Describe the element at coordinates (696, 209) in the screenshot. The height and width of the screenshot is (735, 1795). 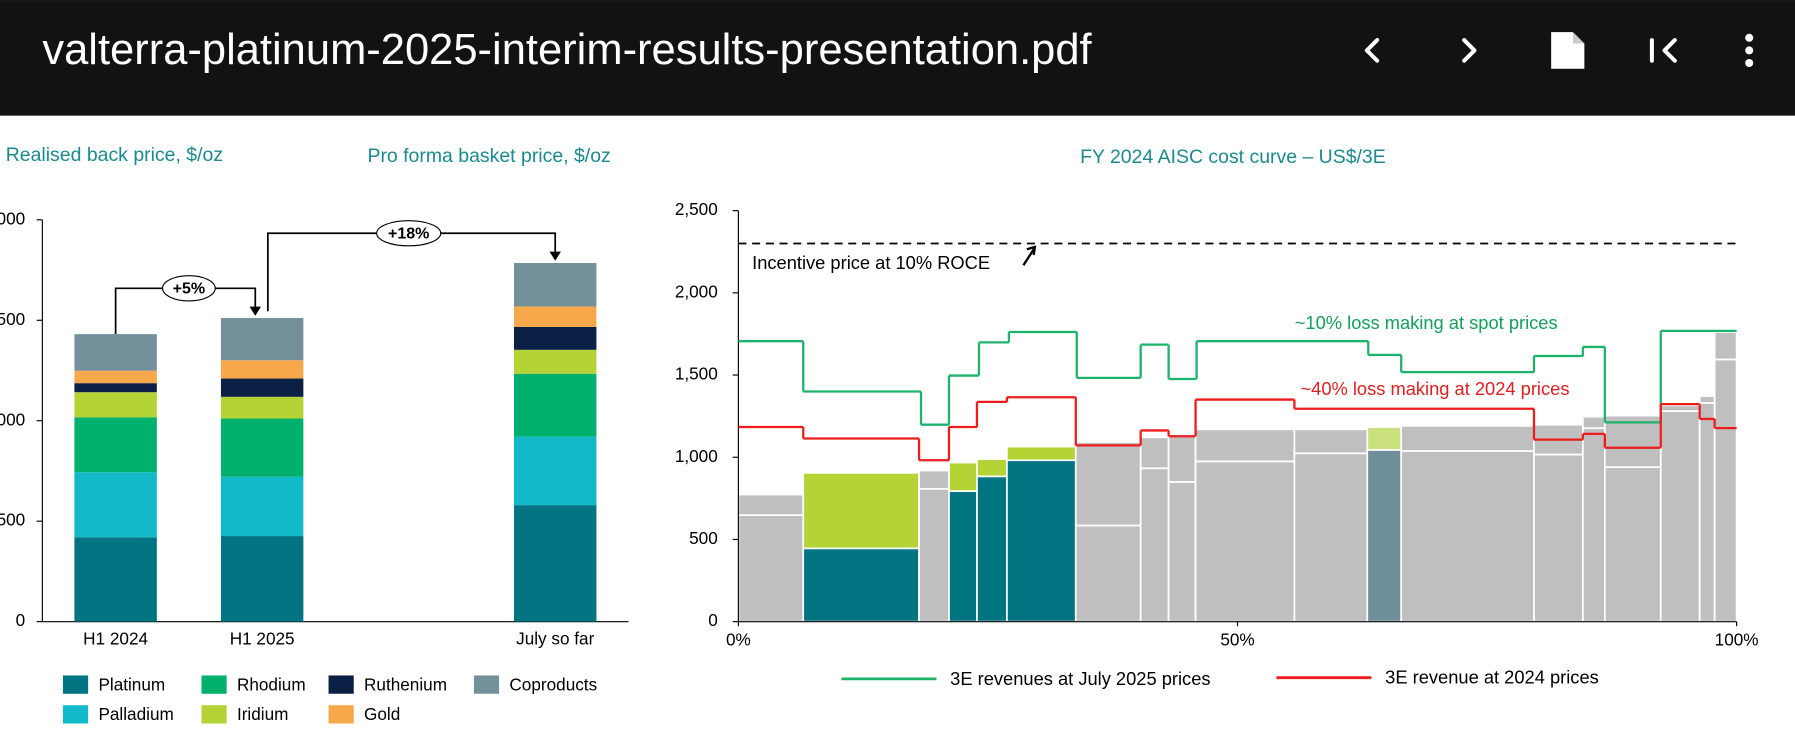
I see `y-tick-label: 2,500` at that location.